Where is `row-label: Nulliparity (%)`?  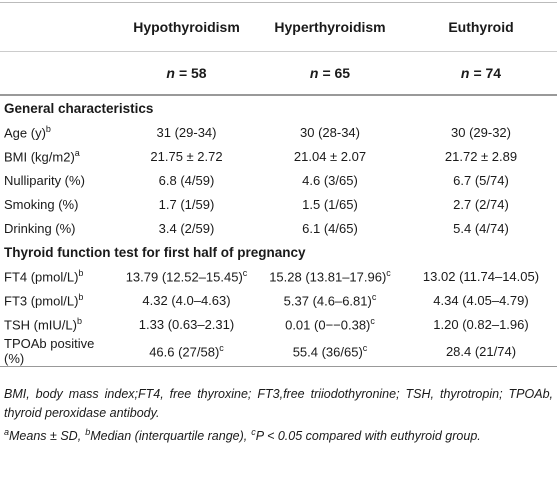
row-label: Nulliparity (%) is located at coordinates (59, 180).